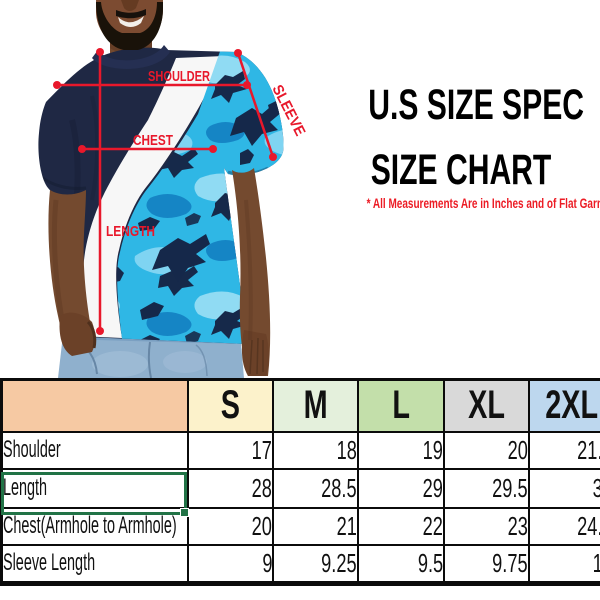 Image resolution: width=600 pixels, height=600 pixels. What do you see at coordinates (486, 488) in the screenshot?
I see `size-value-cell: 29.5` at bounding box center [486, 488].